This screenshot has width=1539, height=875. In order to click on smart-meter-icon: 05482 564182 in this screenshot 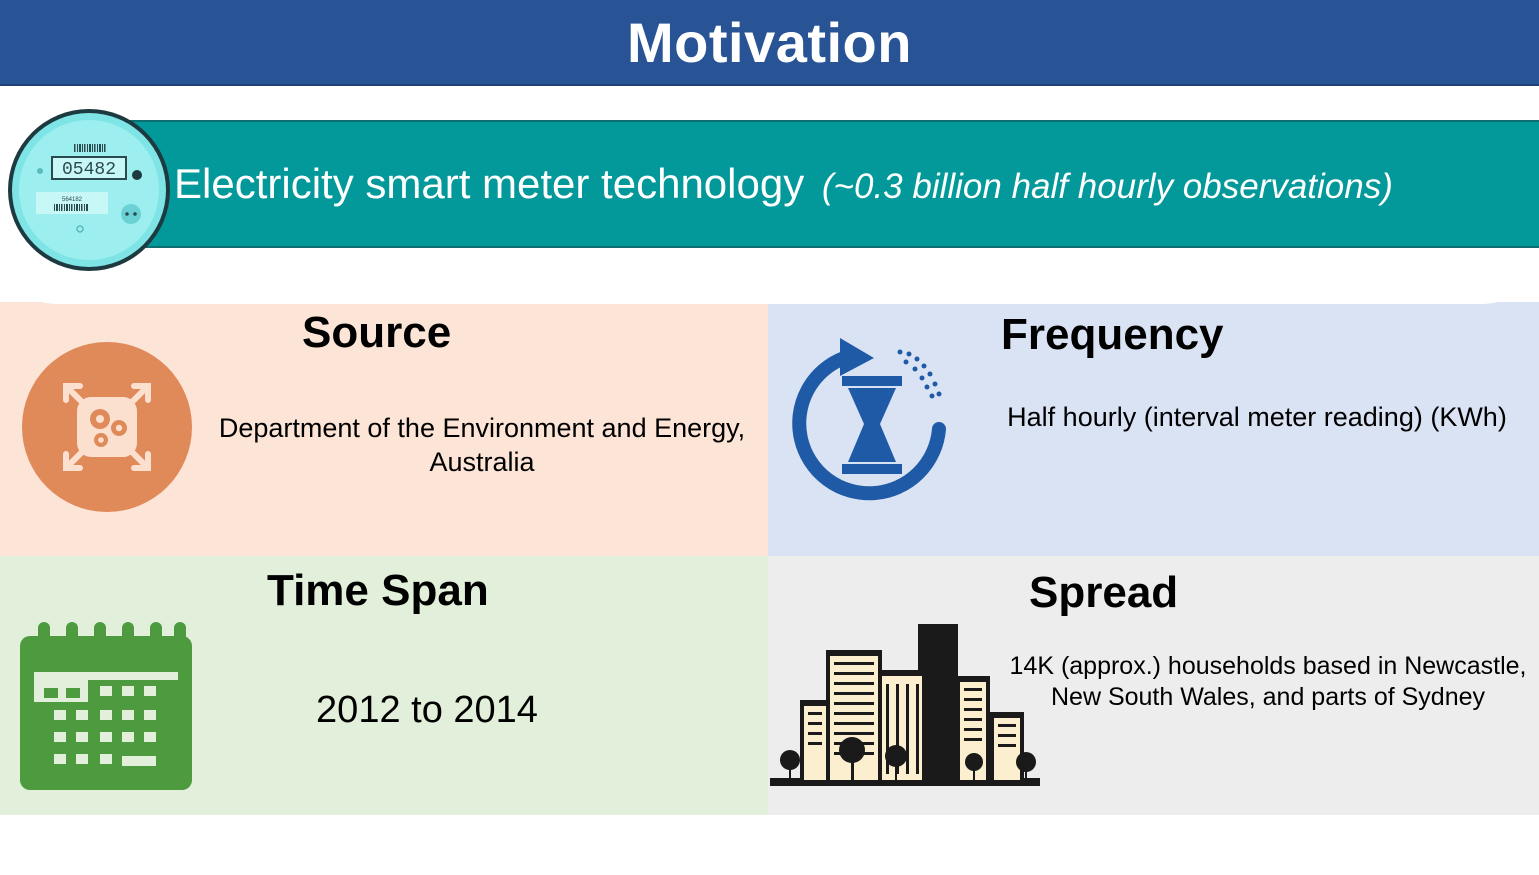, I will do `click(89, 190)`.